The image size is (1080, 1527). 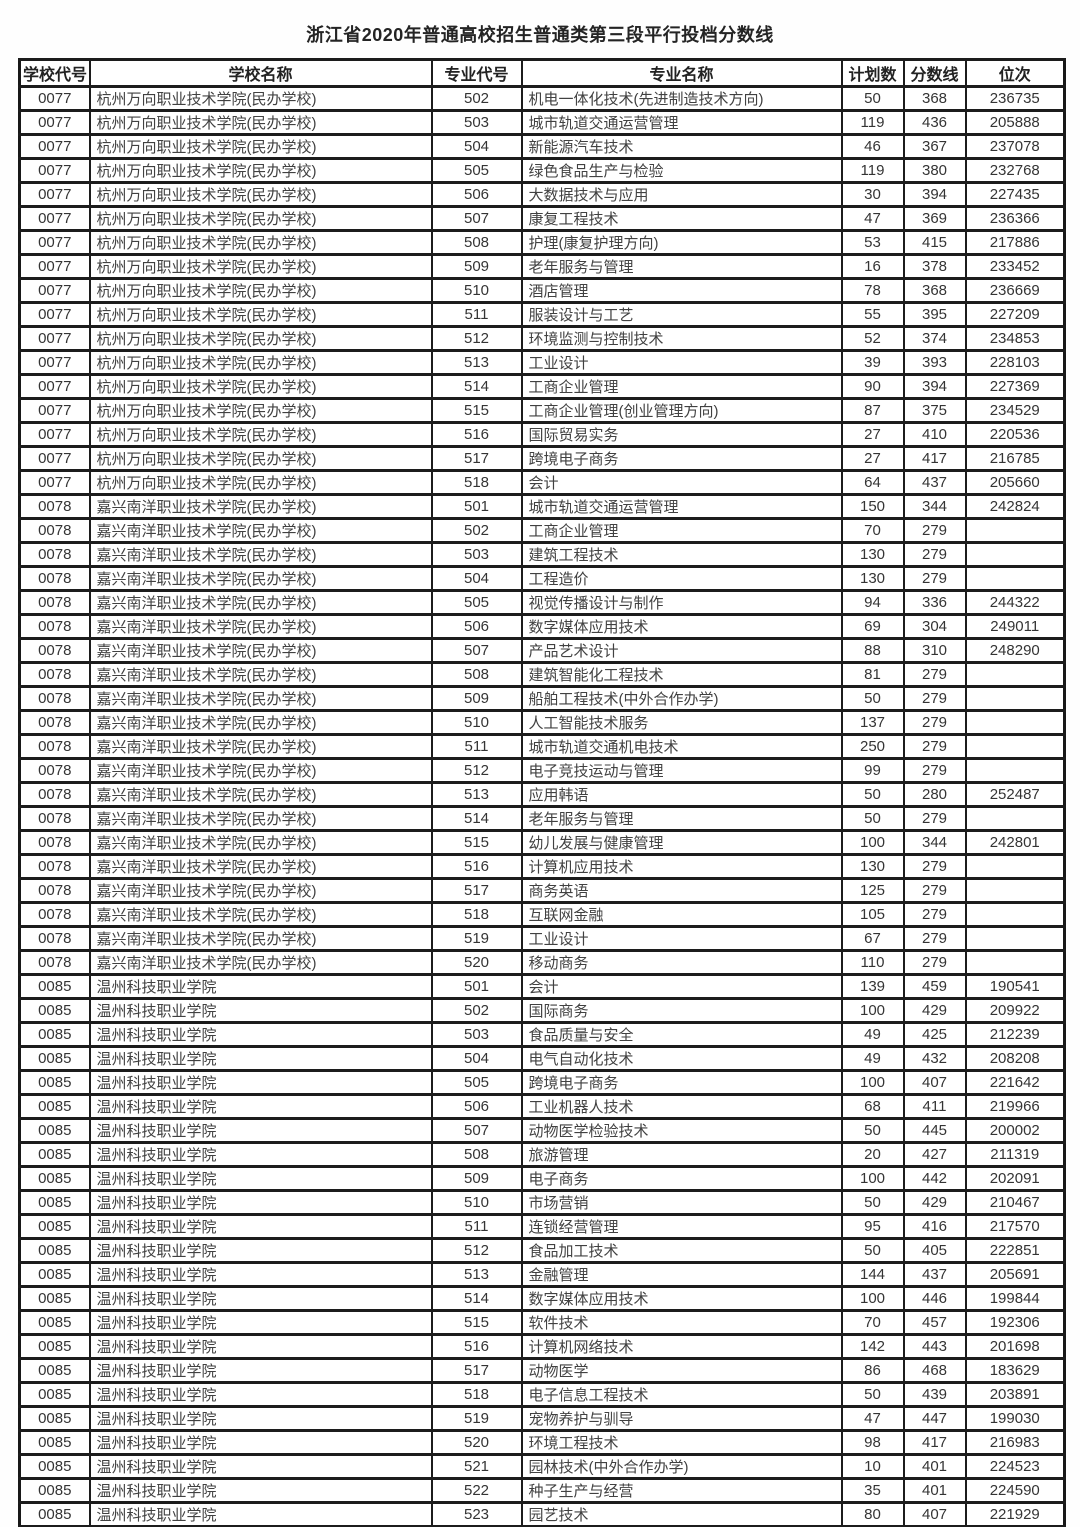 What do you see at coordinates (681, 1130) in the screenshot?
I see `major-name-cell: 动物医学检验技术` at bounding box center [681, 1130].